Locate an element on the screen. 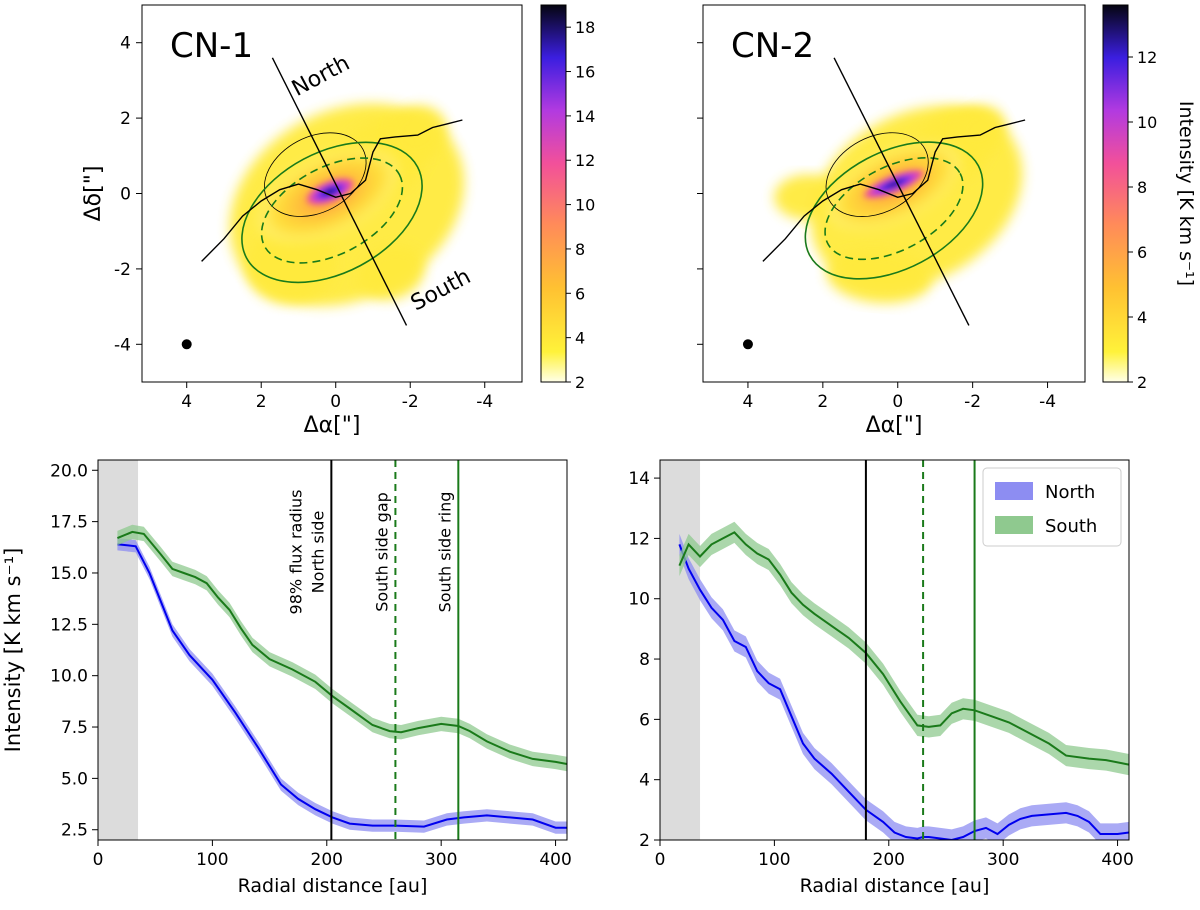 This screenshot has width=1200, height=910. y-tick-label: 5.0 is located at coordinates (74, 779).